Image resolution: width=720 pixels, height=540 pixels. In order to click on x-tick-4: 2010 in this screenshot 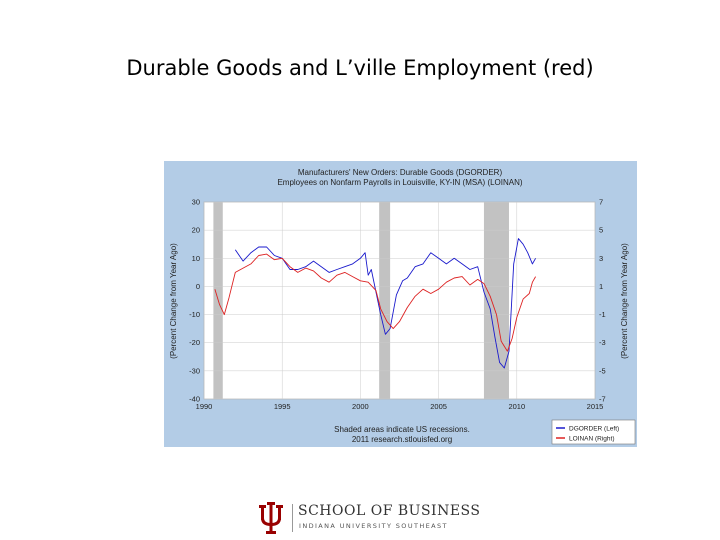, I will do `click(516, 406)`.